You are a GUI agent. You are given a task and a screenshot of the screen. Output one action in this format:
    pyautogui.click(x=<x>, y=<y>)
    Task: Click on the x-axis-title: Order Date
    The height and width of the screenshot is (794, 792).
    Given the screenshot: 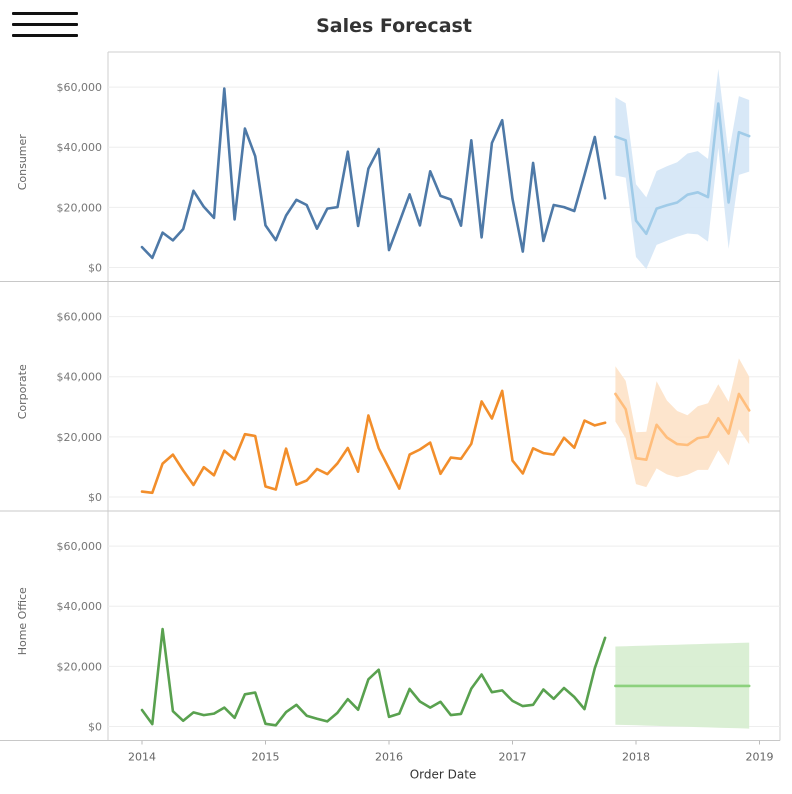 What is the action you would take?
    pyautogui.click(x=443, y=775)
    